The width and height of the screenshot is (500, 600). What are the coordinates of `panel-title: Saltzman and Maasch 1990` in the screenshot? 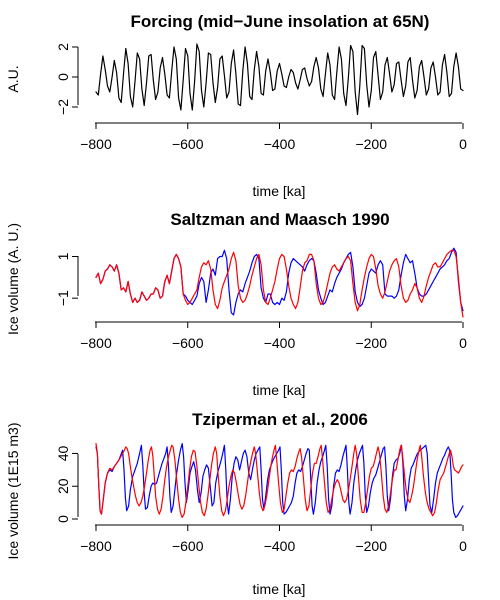 It's located at (279, 219).